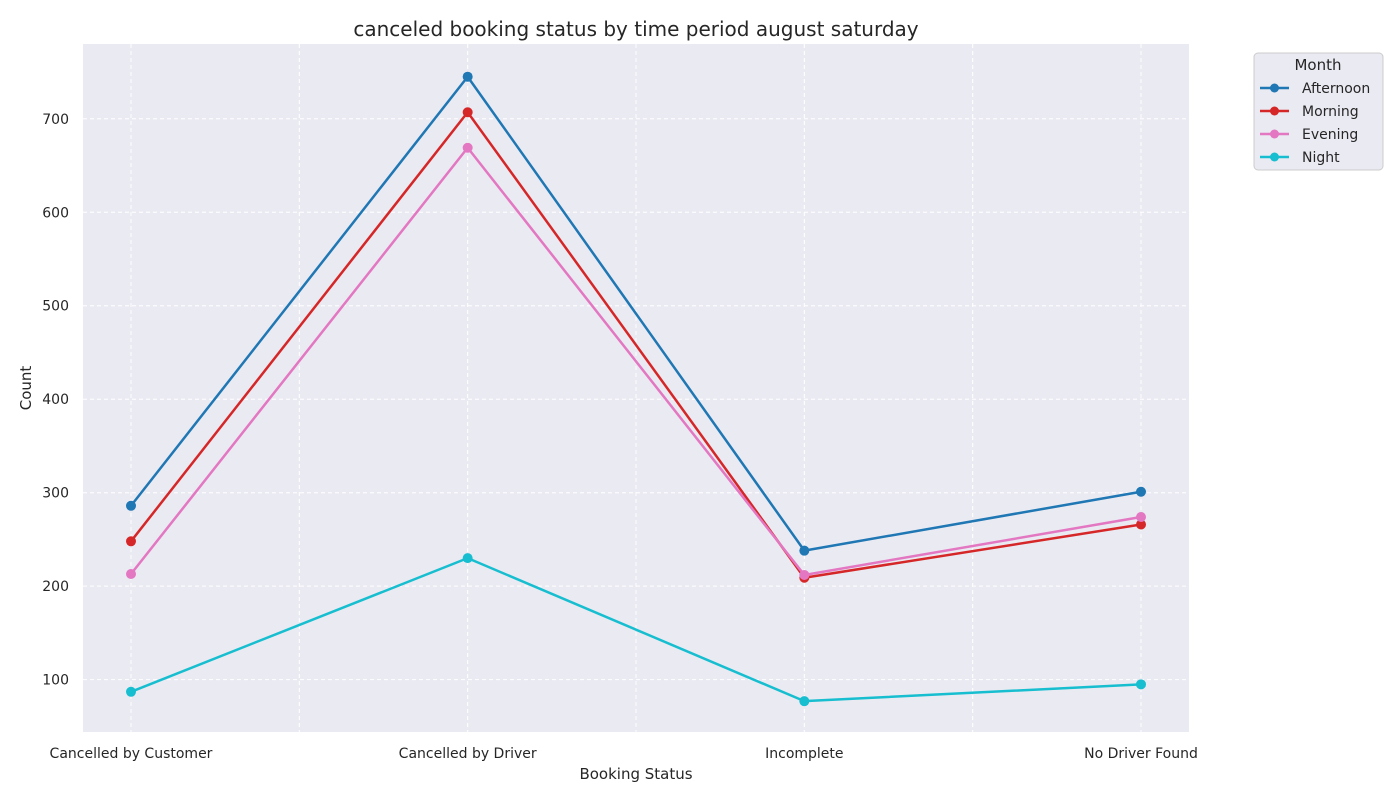 This screenshot has width=1400, height=800. What do you see at coordinates (1336, 89) in the screenshot?
I see `legend-label: Afternoon` at bounding box center [1336, 89].